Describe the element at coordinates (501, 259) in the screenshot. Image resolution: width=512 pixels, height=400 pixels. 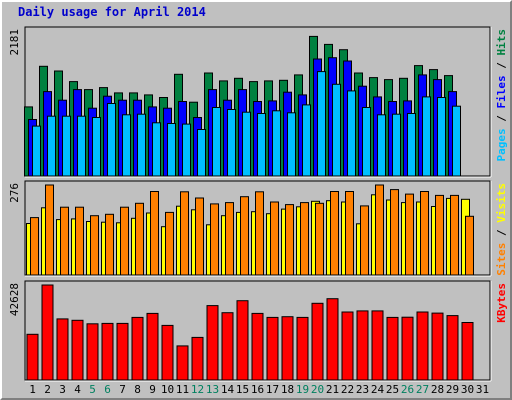
I see `legend-sites-visits-part-0: Sites` at that location.